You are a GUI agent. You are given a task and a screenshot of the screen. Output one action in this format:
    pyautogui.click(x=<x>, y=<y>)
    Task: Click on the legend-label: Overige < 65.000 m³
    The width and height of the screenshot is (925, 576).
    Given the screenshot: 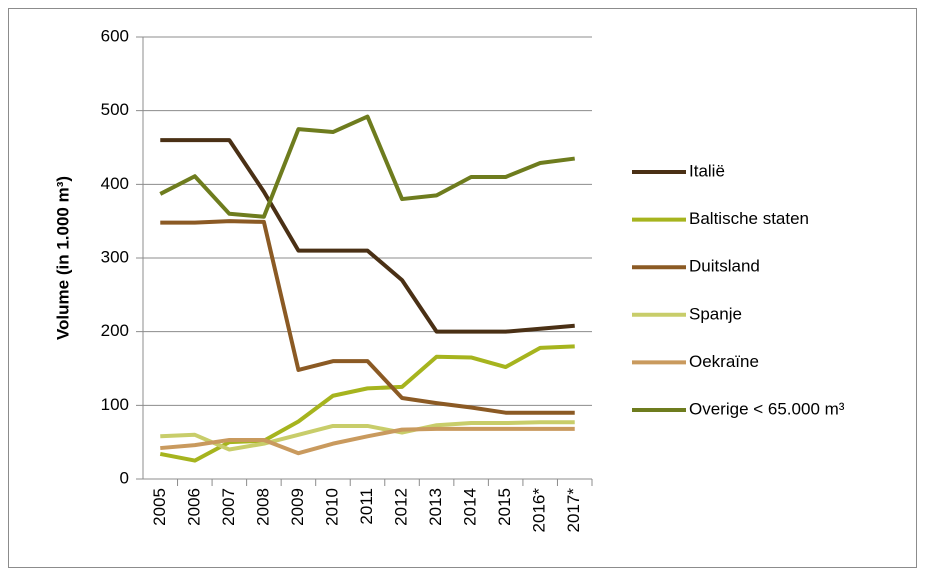 What is the action you would take?
    pyautogui.click(x=767, y=408)
    